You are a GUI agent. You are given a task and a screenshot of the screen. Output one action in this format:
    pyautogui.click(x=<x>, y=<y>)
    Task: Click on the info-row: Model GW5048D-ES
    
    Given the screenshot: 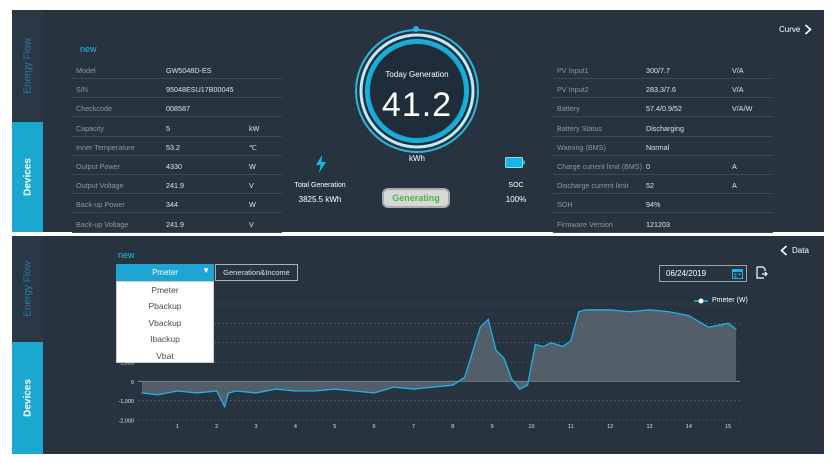 What is the action you would take?
    pyautogui.click(x=177, y=69)
    